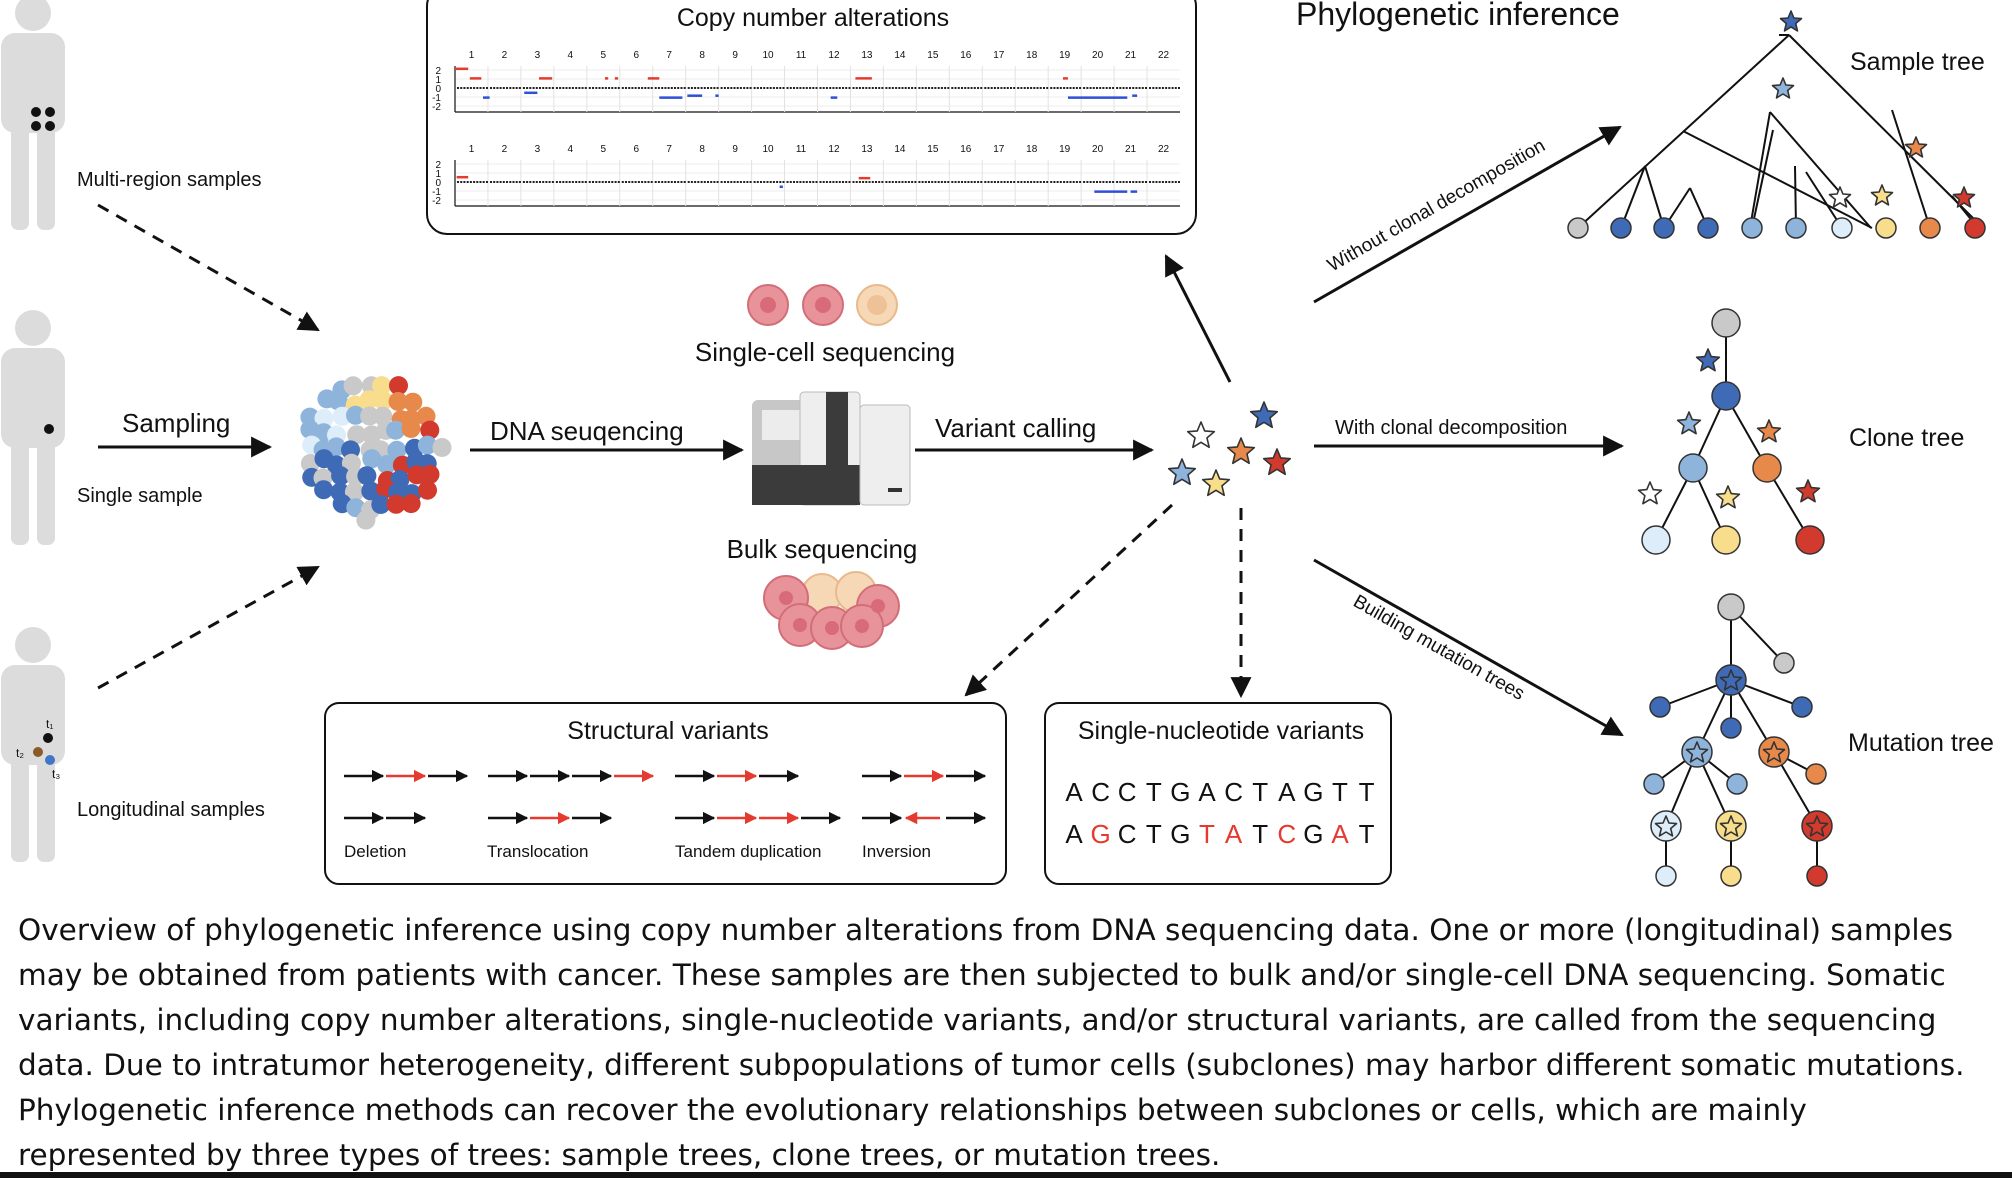 This screenshot has height=1180, width=2012. Describe the element at coordinates (1006, 1175) in the screenshot. I see `bottom-rule` at that location.